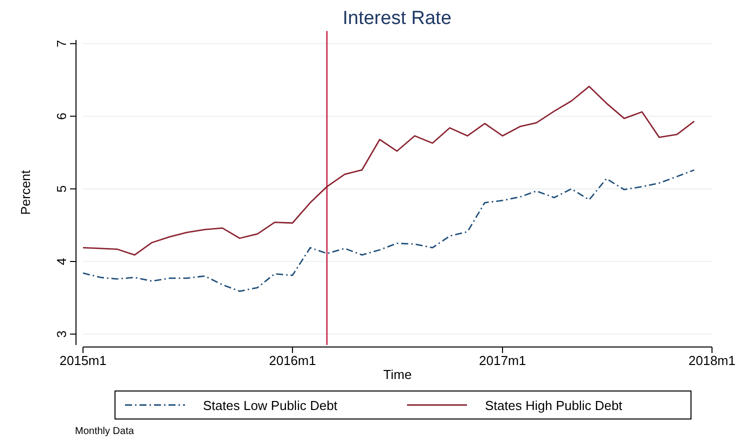 The width and height of the screenshot is (747, 438). I want to click on y-axis-title: Percent, so click(25, 192).